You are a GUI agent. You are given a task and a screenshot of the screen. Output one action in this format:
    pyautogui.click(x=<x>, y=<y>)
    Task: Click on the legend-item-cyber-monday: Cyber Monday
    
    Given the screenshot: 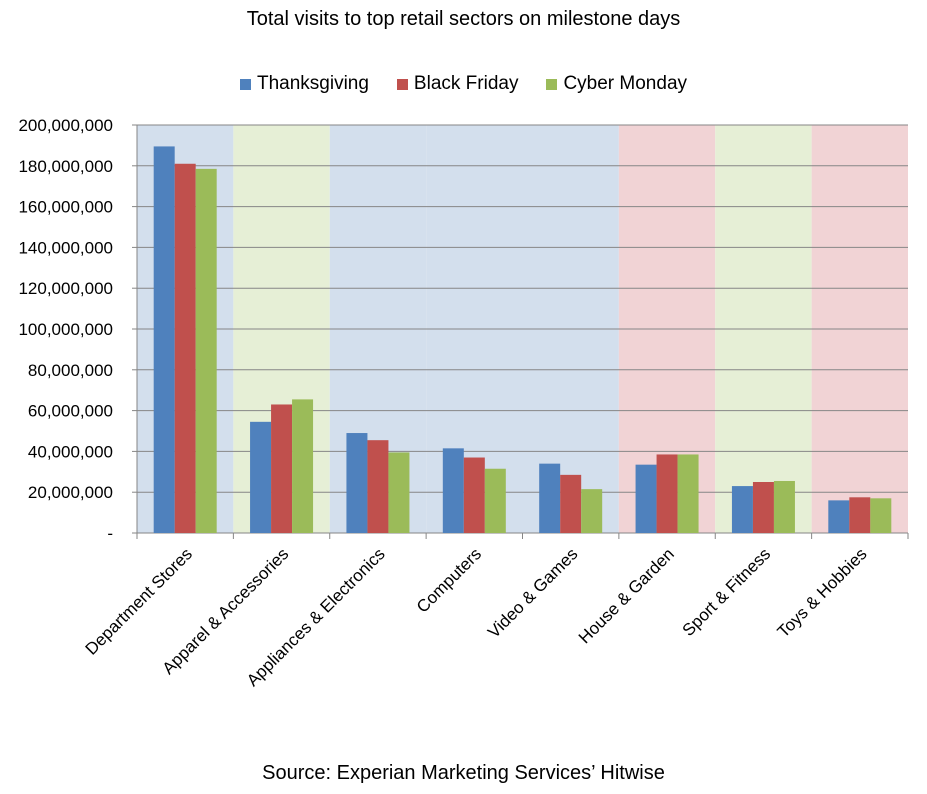 What is the action you would take?
    pyautogui.click(x=616, y=84)
    